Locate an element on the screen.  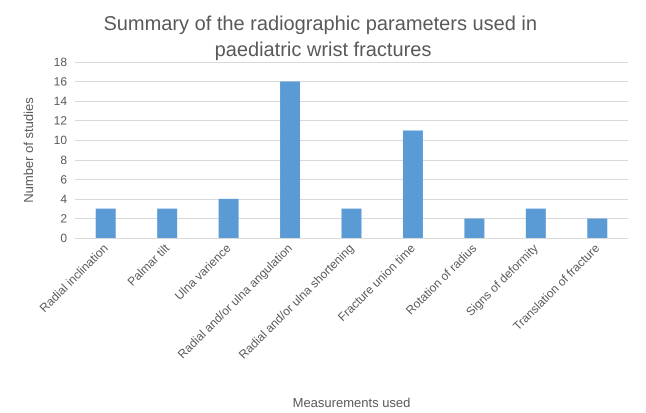
y-axis-title: Number of studies is located at coordinates (28, 149).